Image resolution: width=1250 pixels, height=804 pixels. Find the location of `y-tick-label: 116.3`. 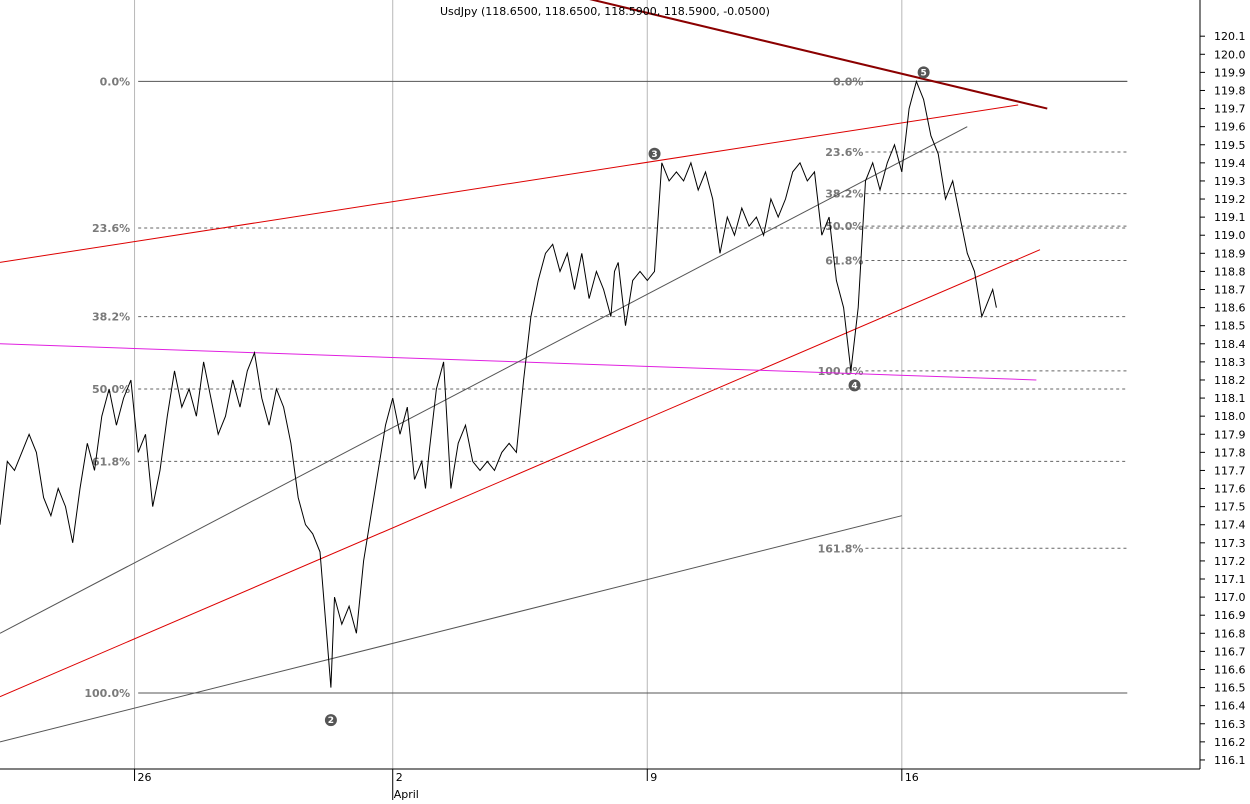

y-tick-label: 116.3 is located at coordinates (1230, 724).